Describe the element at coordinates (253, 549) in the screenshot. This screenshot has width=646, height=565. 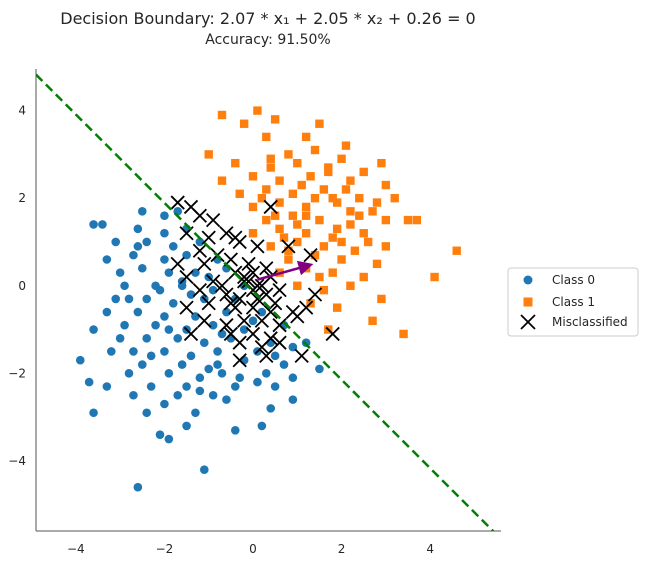
I see `x-tick-label: 0` at that location.